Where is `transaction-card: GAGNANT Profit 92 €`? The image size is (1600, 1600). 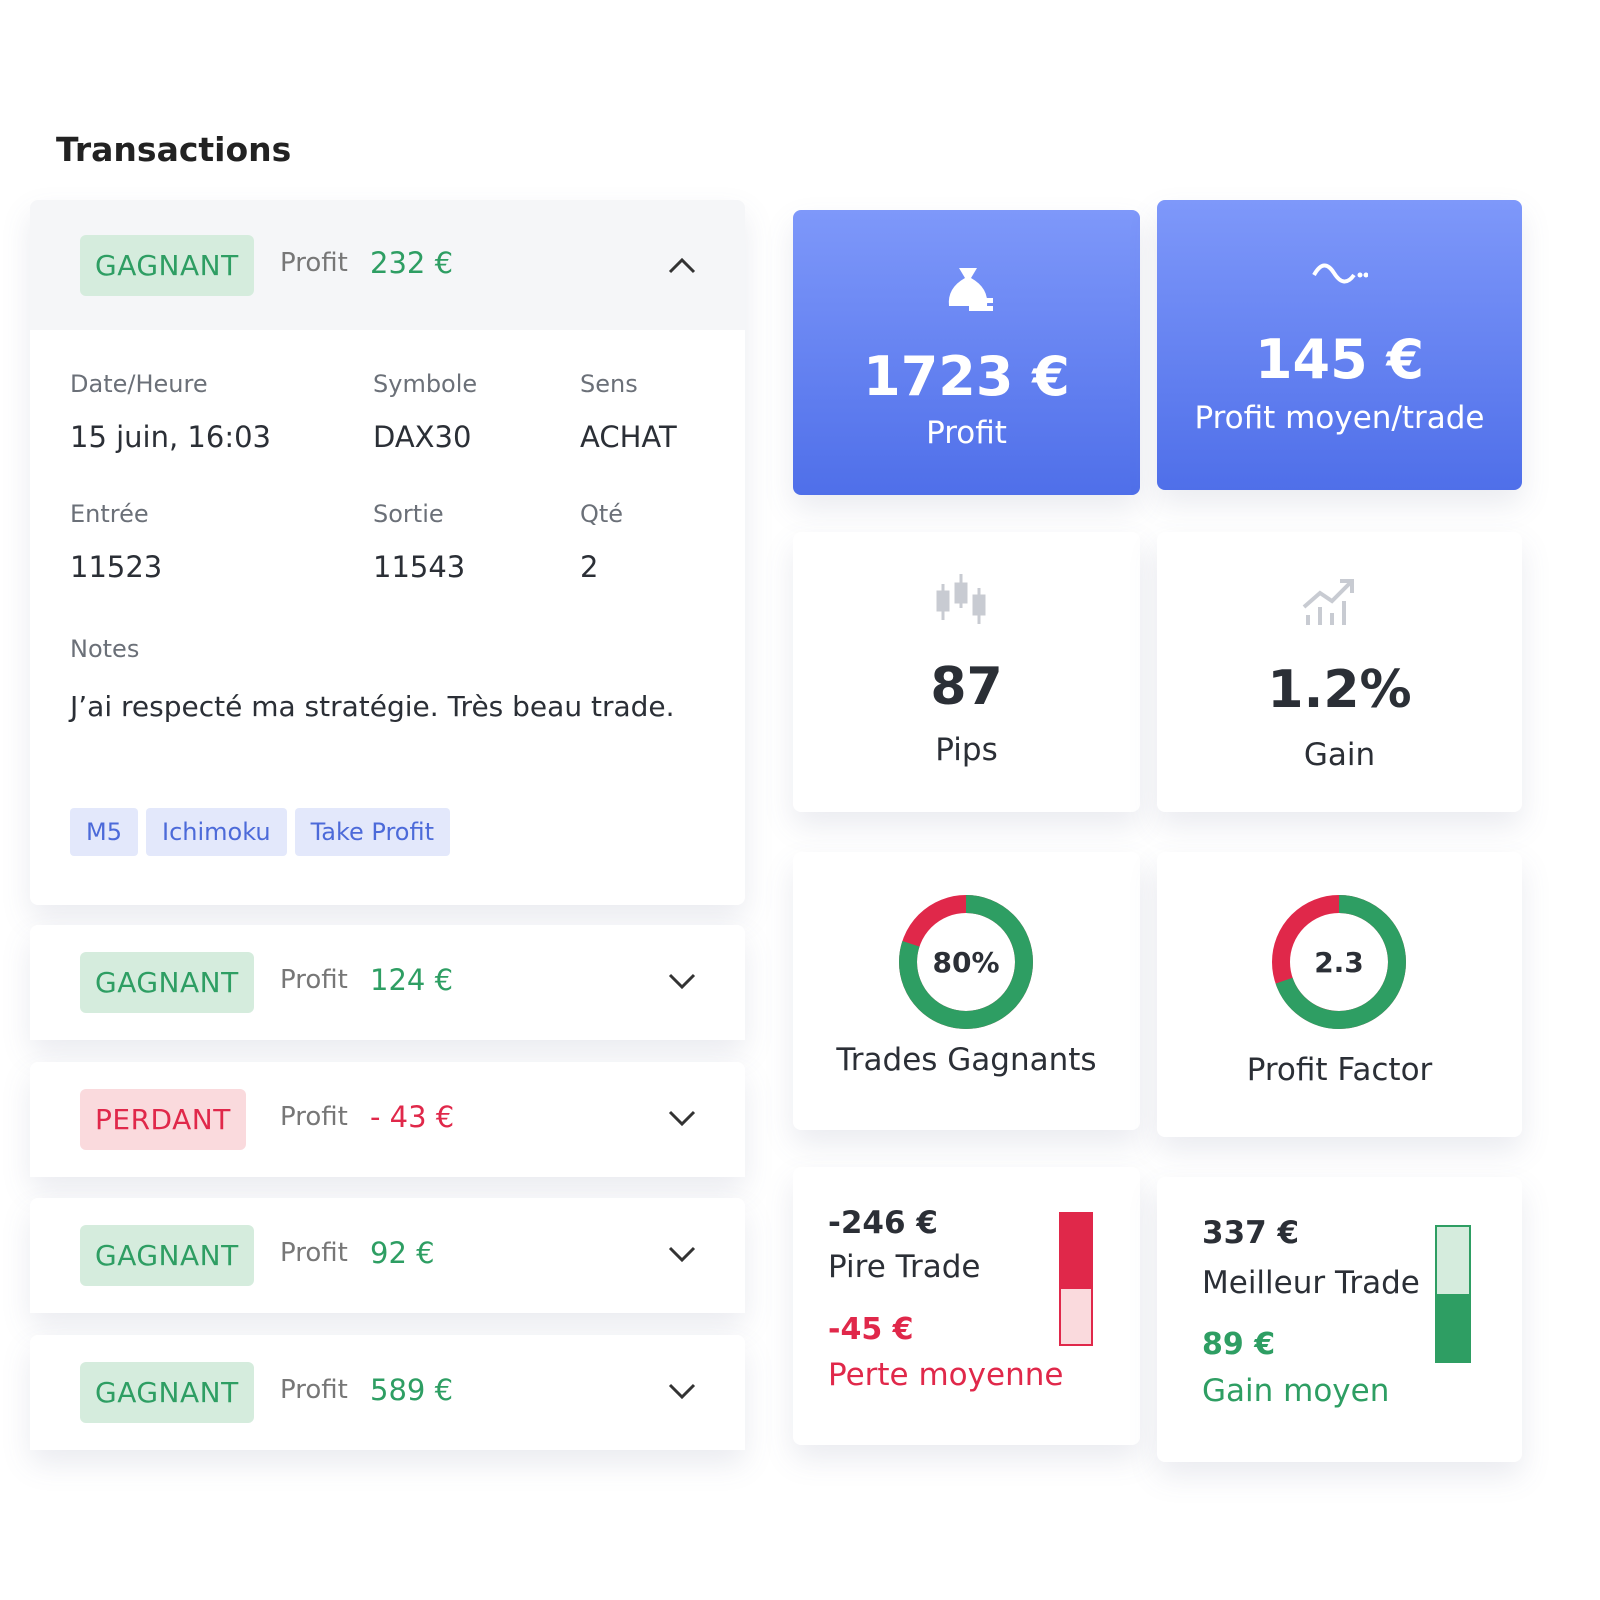
transaction-card: GAGNANT Profit 92 € is located at coordinates (387, 1255).